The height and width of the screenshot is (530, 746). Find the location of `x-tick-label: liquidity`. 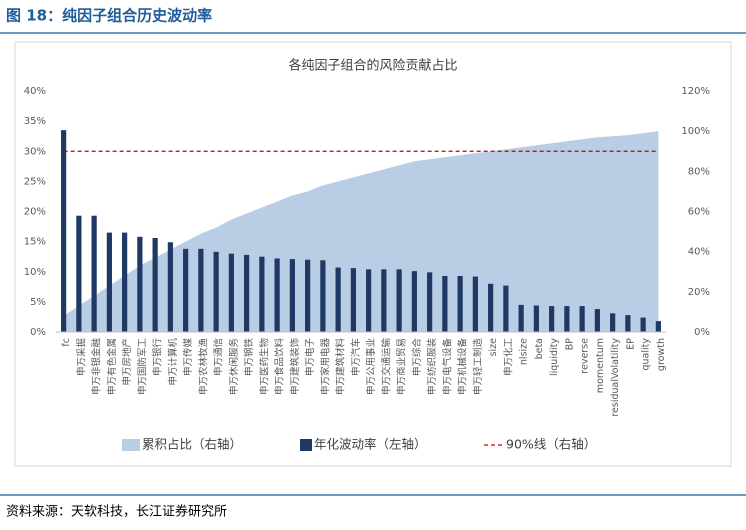

x-tick-label: liquidity is located at coordinates (554, 357).